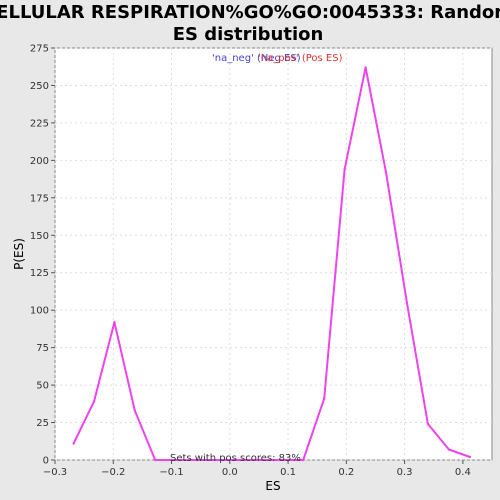 The width and height of the screenshot is (500, 500). Describe the element at coordinates (288, 472) in the screenshot. I see `x-tick-label: 0.1` at that location.